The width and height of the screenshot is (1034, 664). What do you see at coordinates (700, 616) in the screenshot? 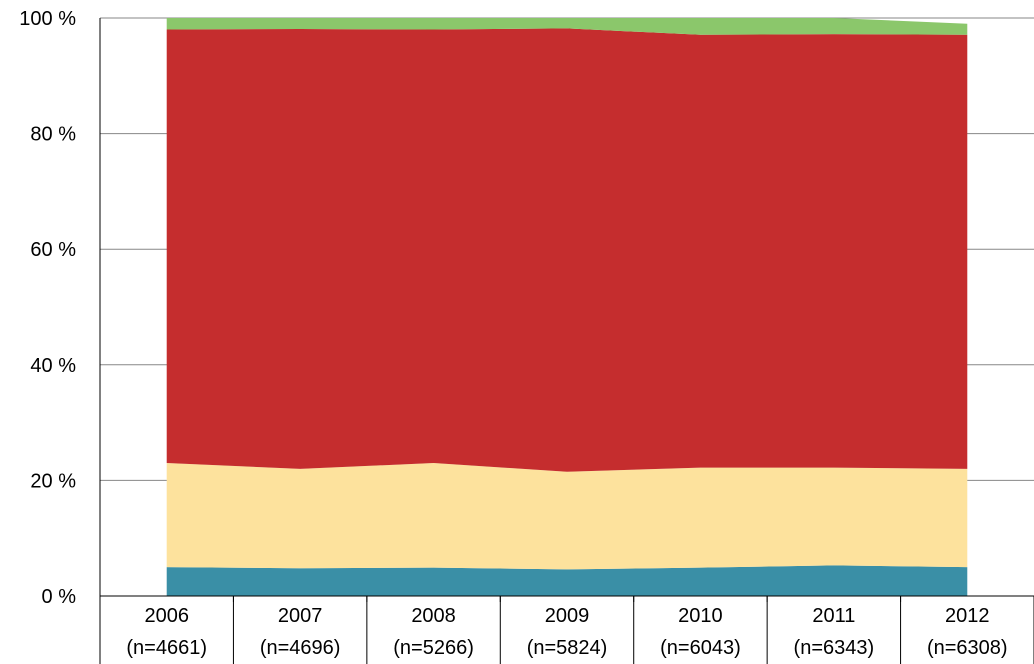
I see `x-tick-label: 2010` at bounding box center [700, 616].